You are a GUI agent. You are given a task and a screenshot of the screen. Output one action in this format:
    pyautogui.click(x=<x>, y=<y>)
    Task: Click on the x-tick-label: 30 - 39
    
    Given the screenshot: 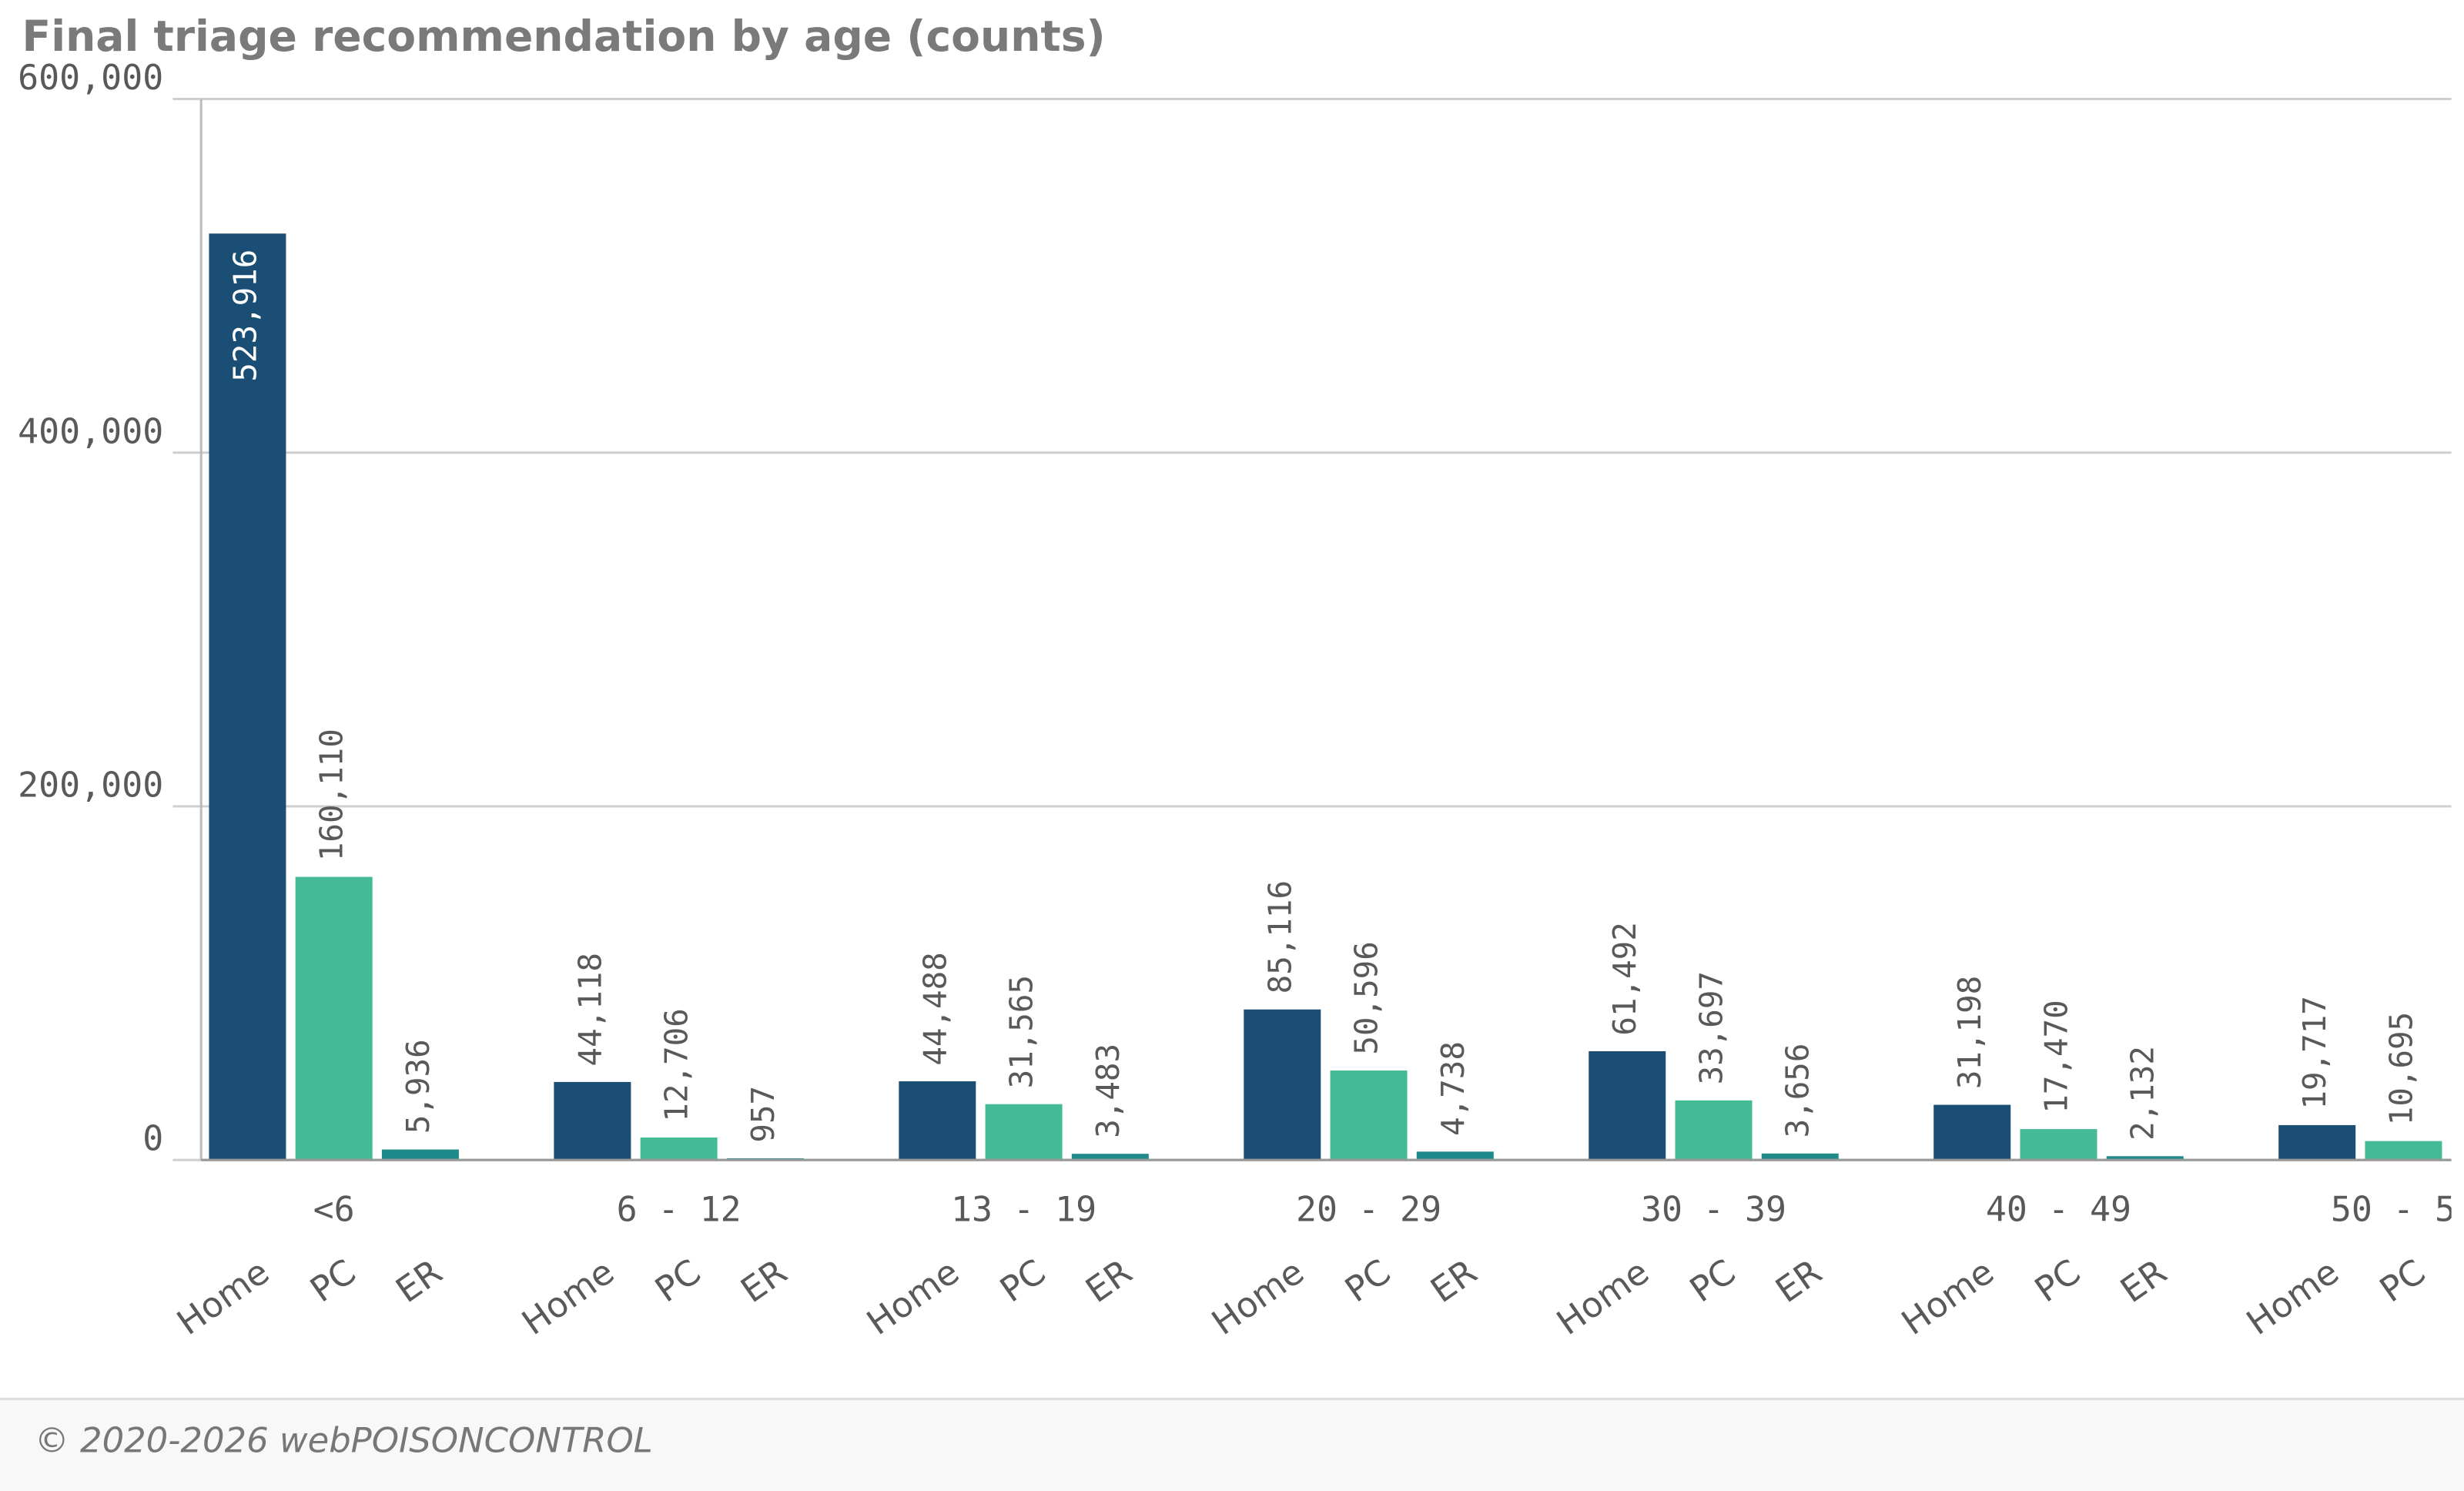 What is the action you would take?
    pyautogui.click(x=1713, y=1209)
    